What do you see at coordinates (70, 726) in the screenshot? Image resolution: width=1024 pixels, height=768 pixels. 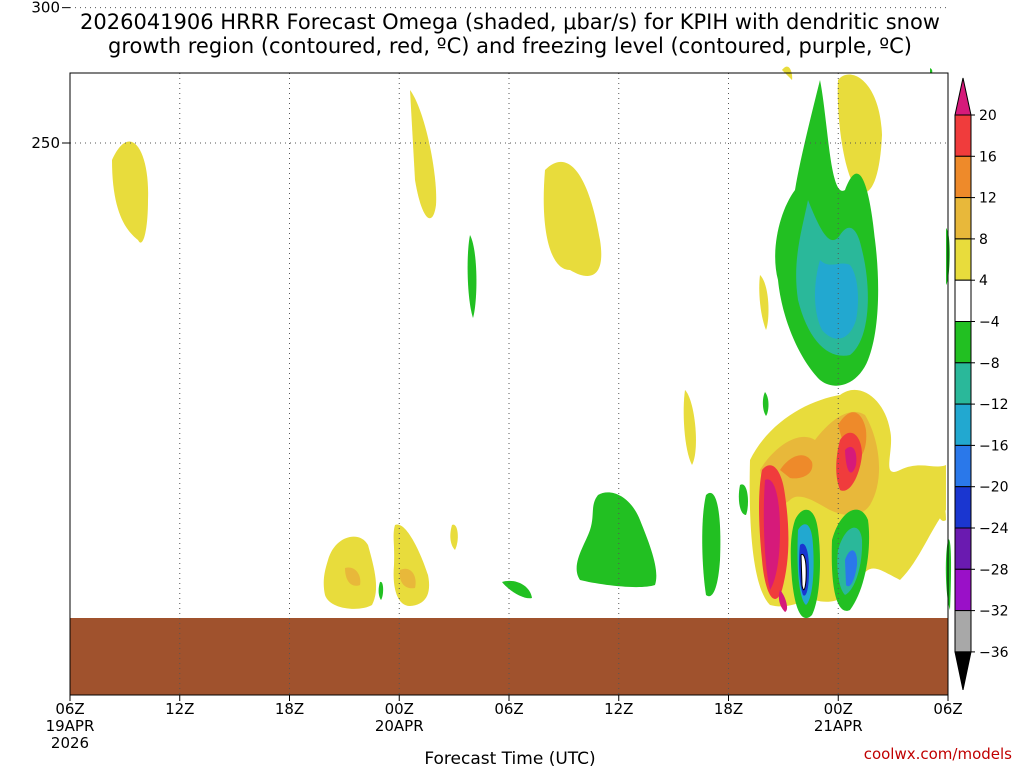 I see `x-date-label: 19APR` at bounding box center [70, 726].